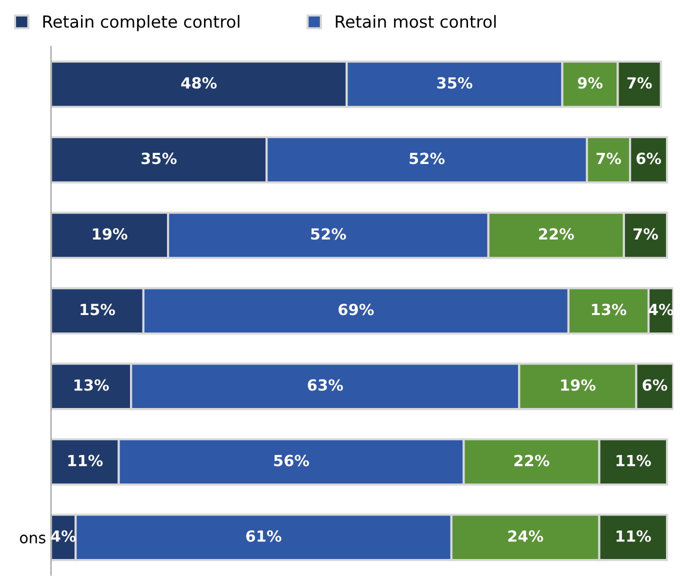  I want to click on legend-label: Retain most control, so click(416, 21).